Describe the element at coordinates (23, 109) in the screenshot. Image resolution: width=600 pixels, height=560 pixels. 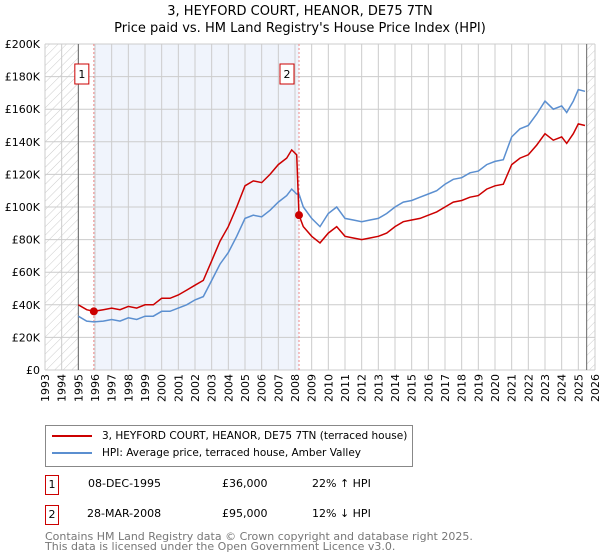
I see `y-tick-label: £160K` at that location.